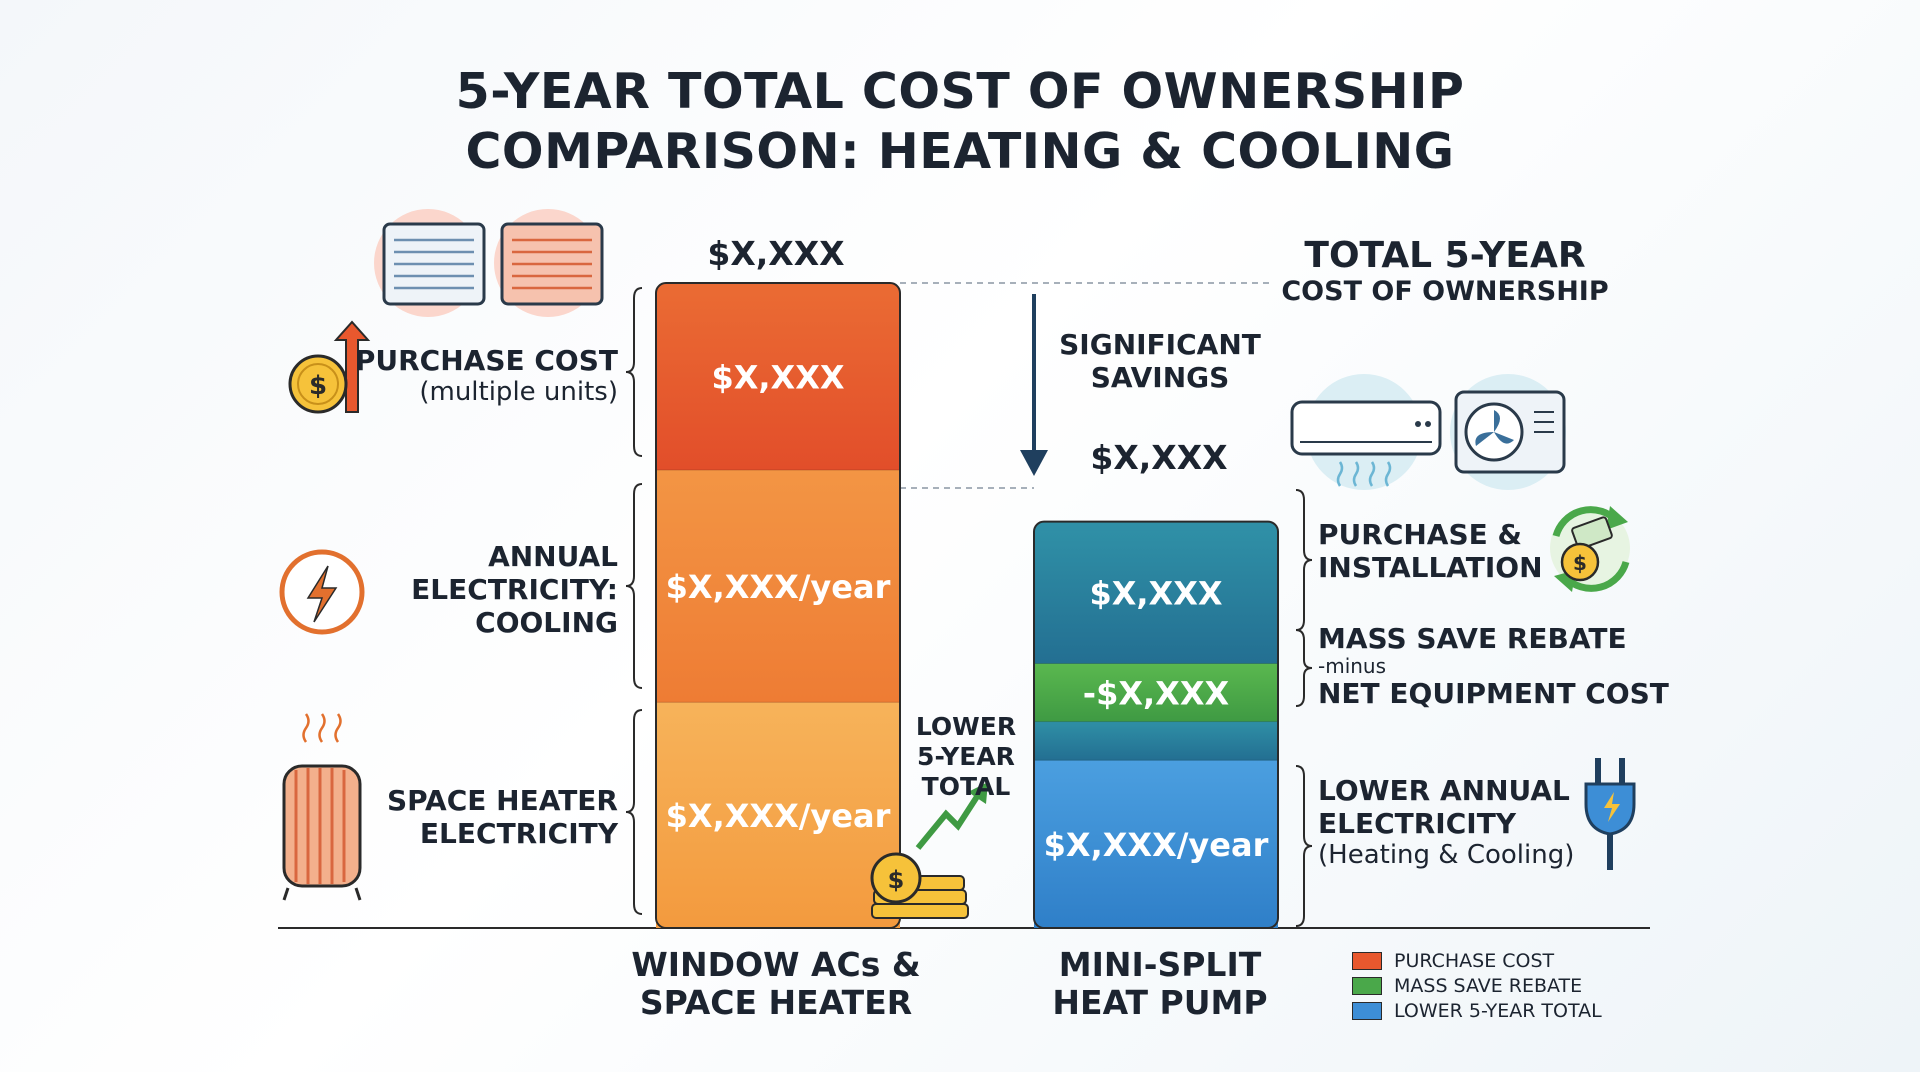 The image size is (1920, 1072). I want to click on purchase-install-line-2: INSTALLATION, so click(1430, 567).